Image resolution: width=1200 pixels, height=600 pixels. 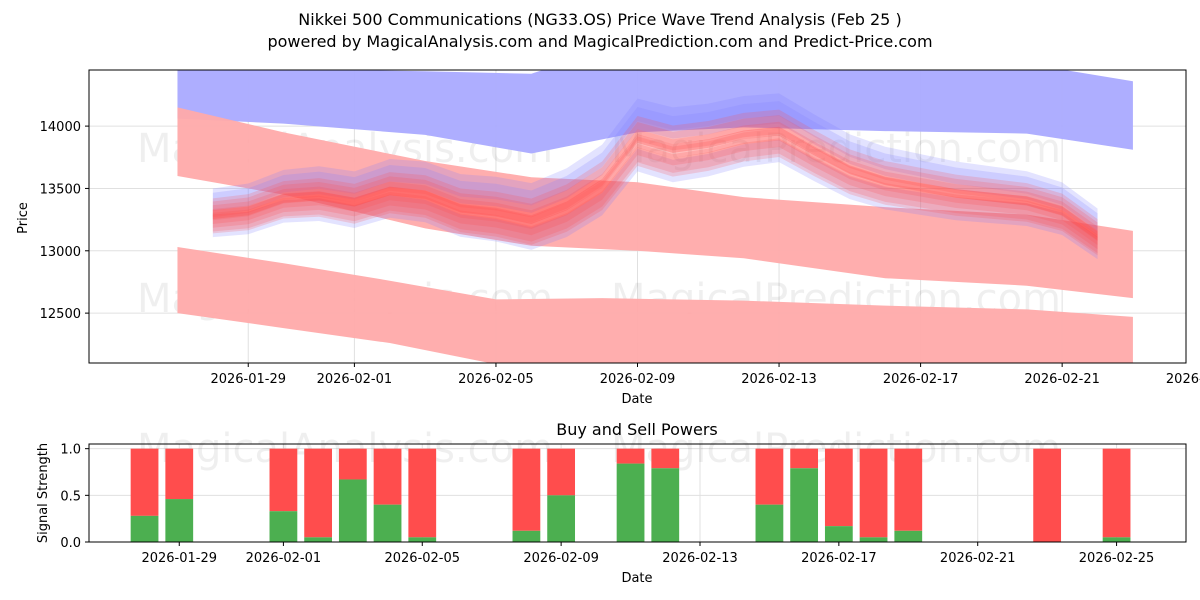 I want to click on price-x-axis-label: Date, so click(x=636, y=399).